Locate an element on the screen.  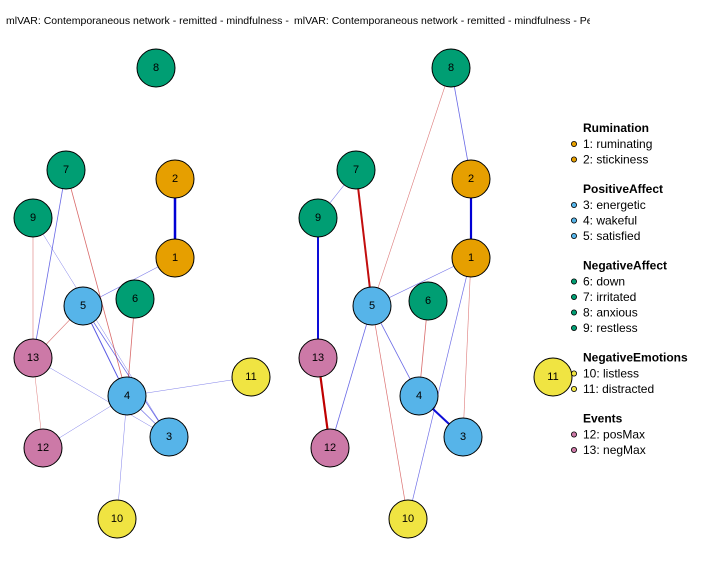
legend-item: 2: stickiness is located at coordinates (615, 160).